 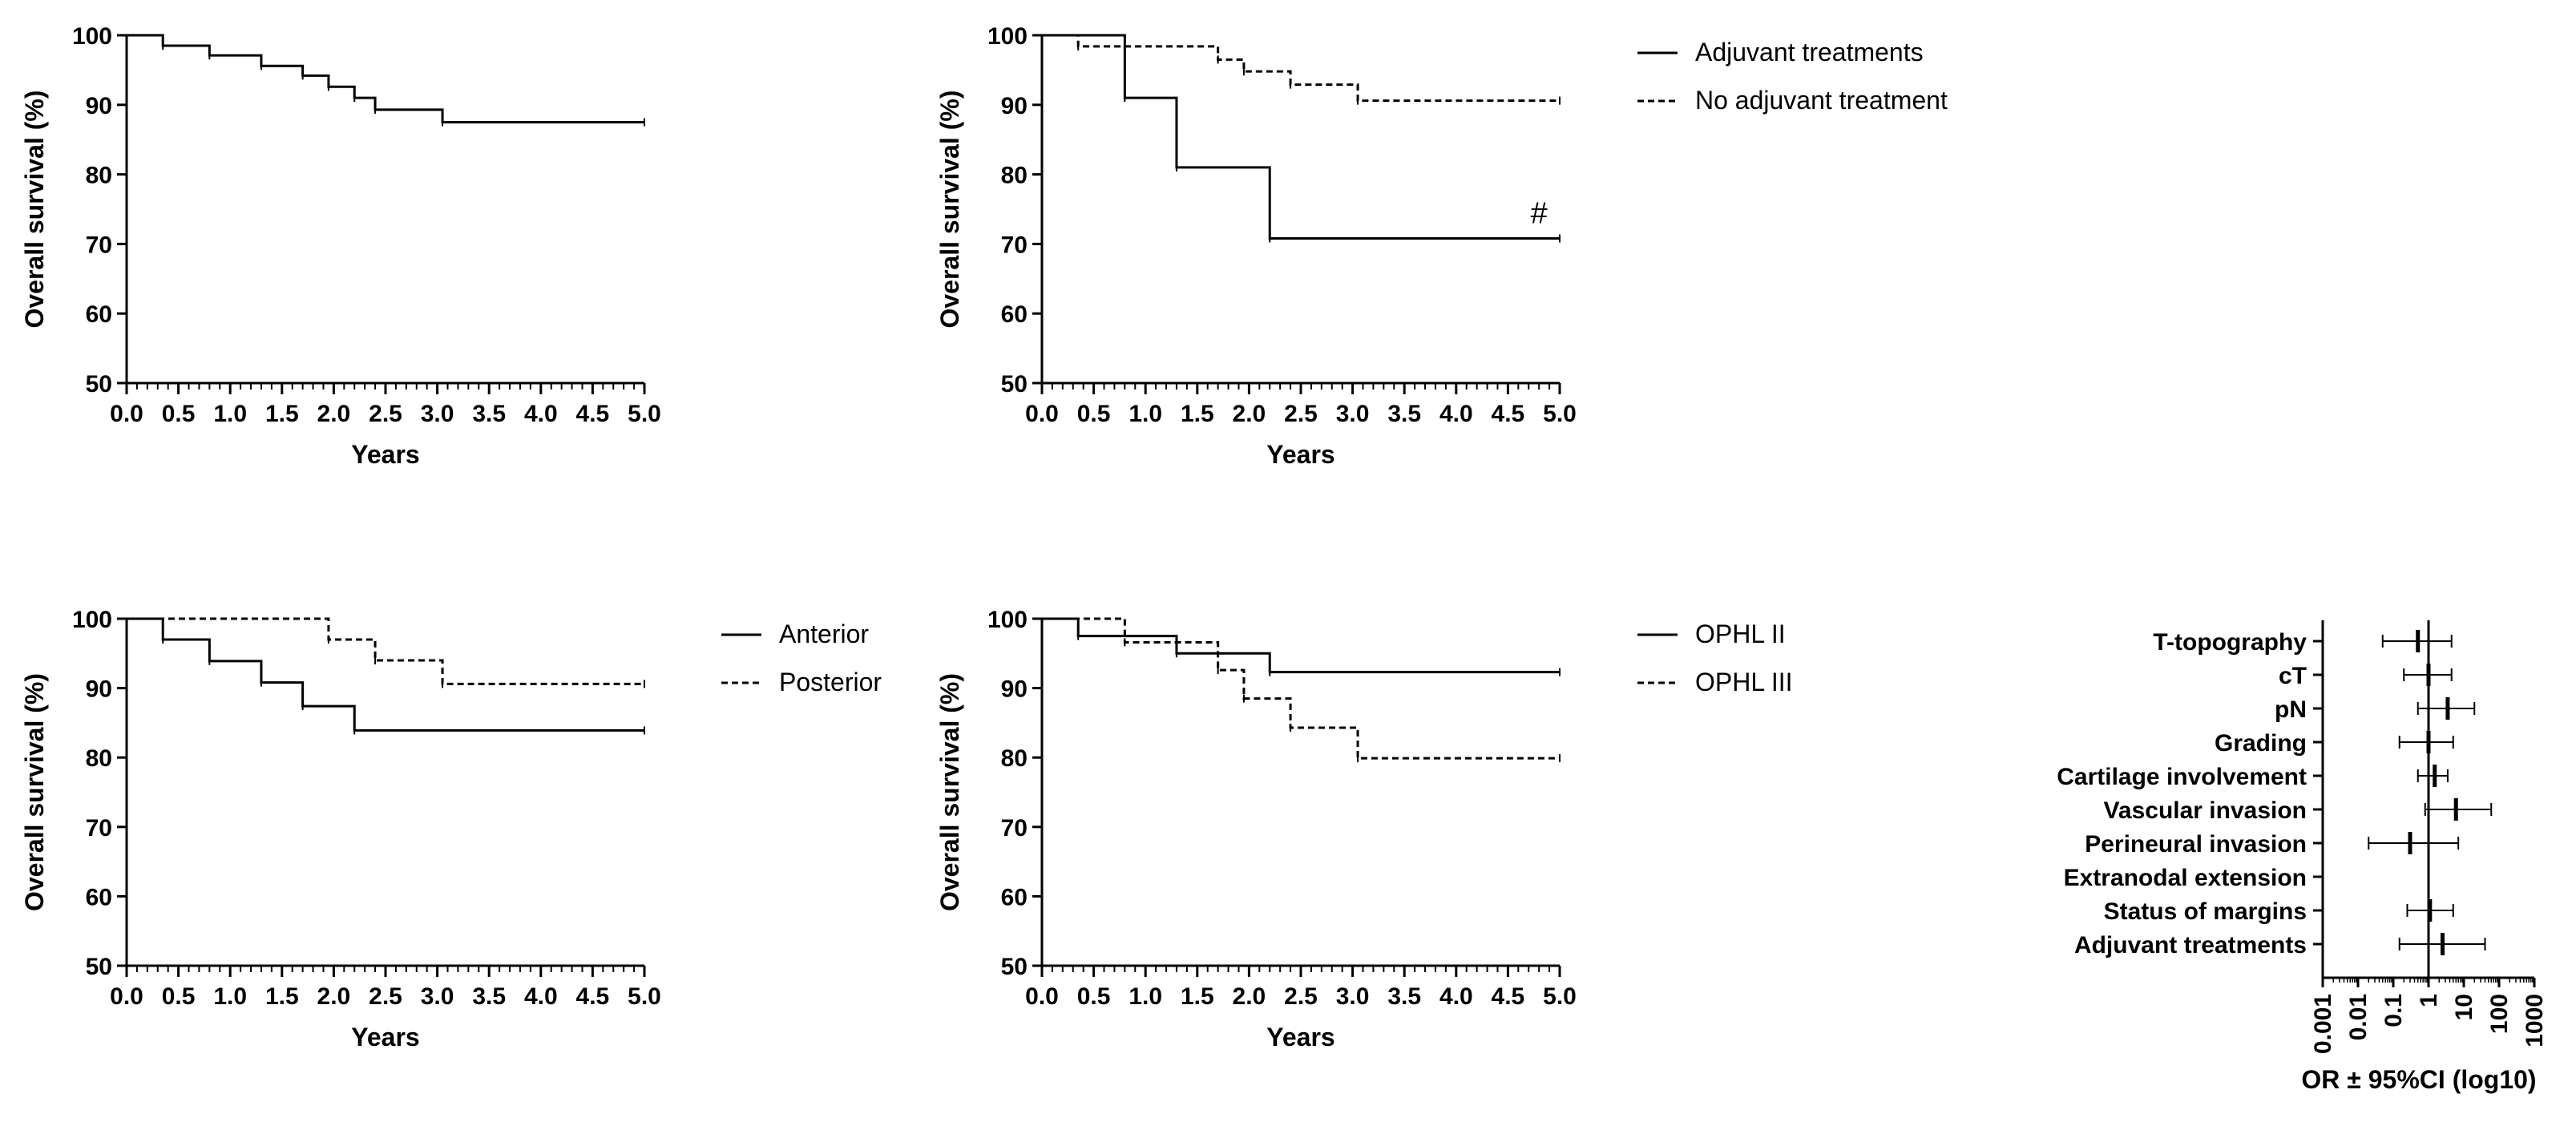 What do you see at coordinates (385, 78) in the screenshot?
I see `km-curve-all-patients` at bounding box center [385, 78].